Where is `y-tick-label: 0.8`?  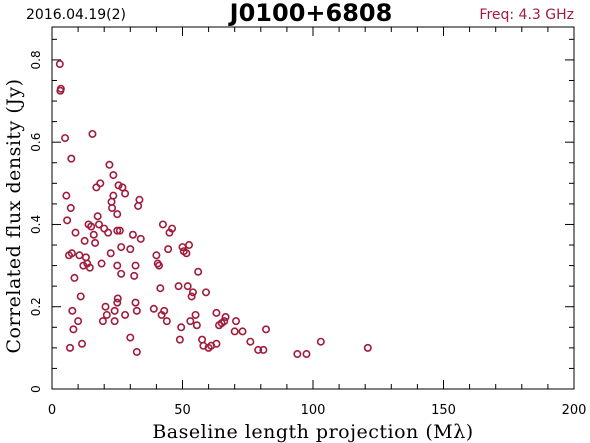
y-tick-label: 0.8 is located at coordinates (36, 59).